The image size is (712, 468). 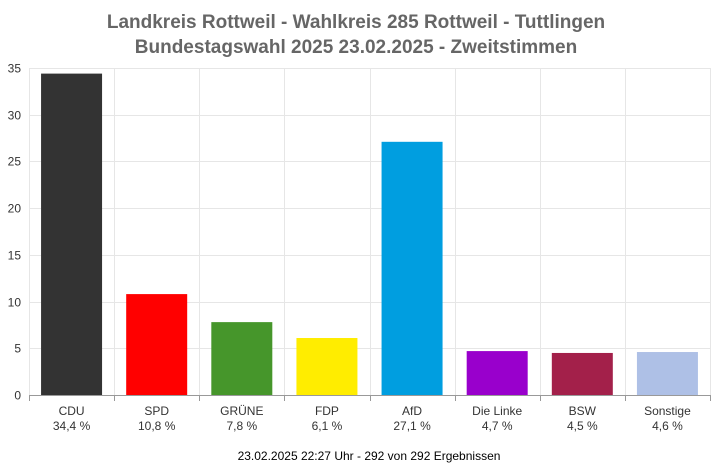 What do you see at coordinates (327, 426) in the screenshot?
I see `x-value-label: 6,1 %` at bounding box center [327, 426].